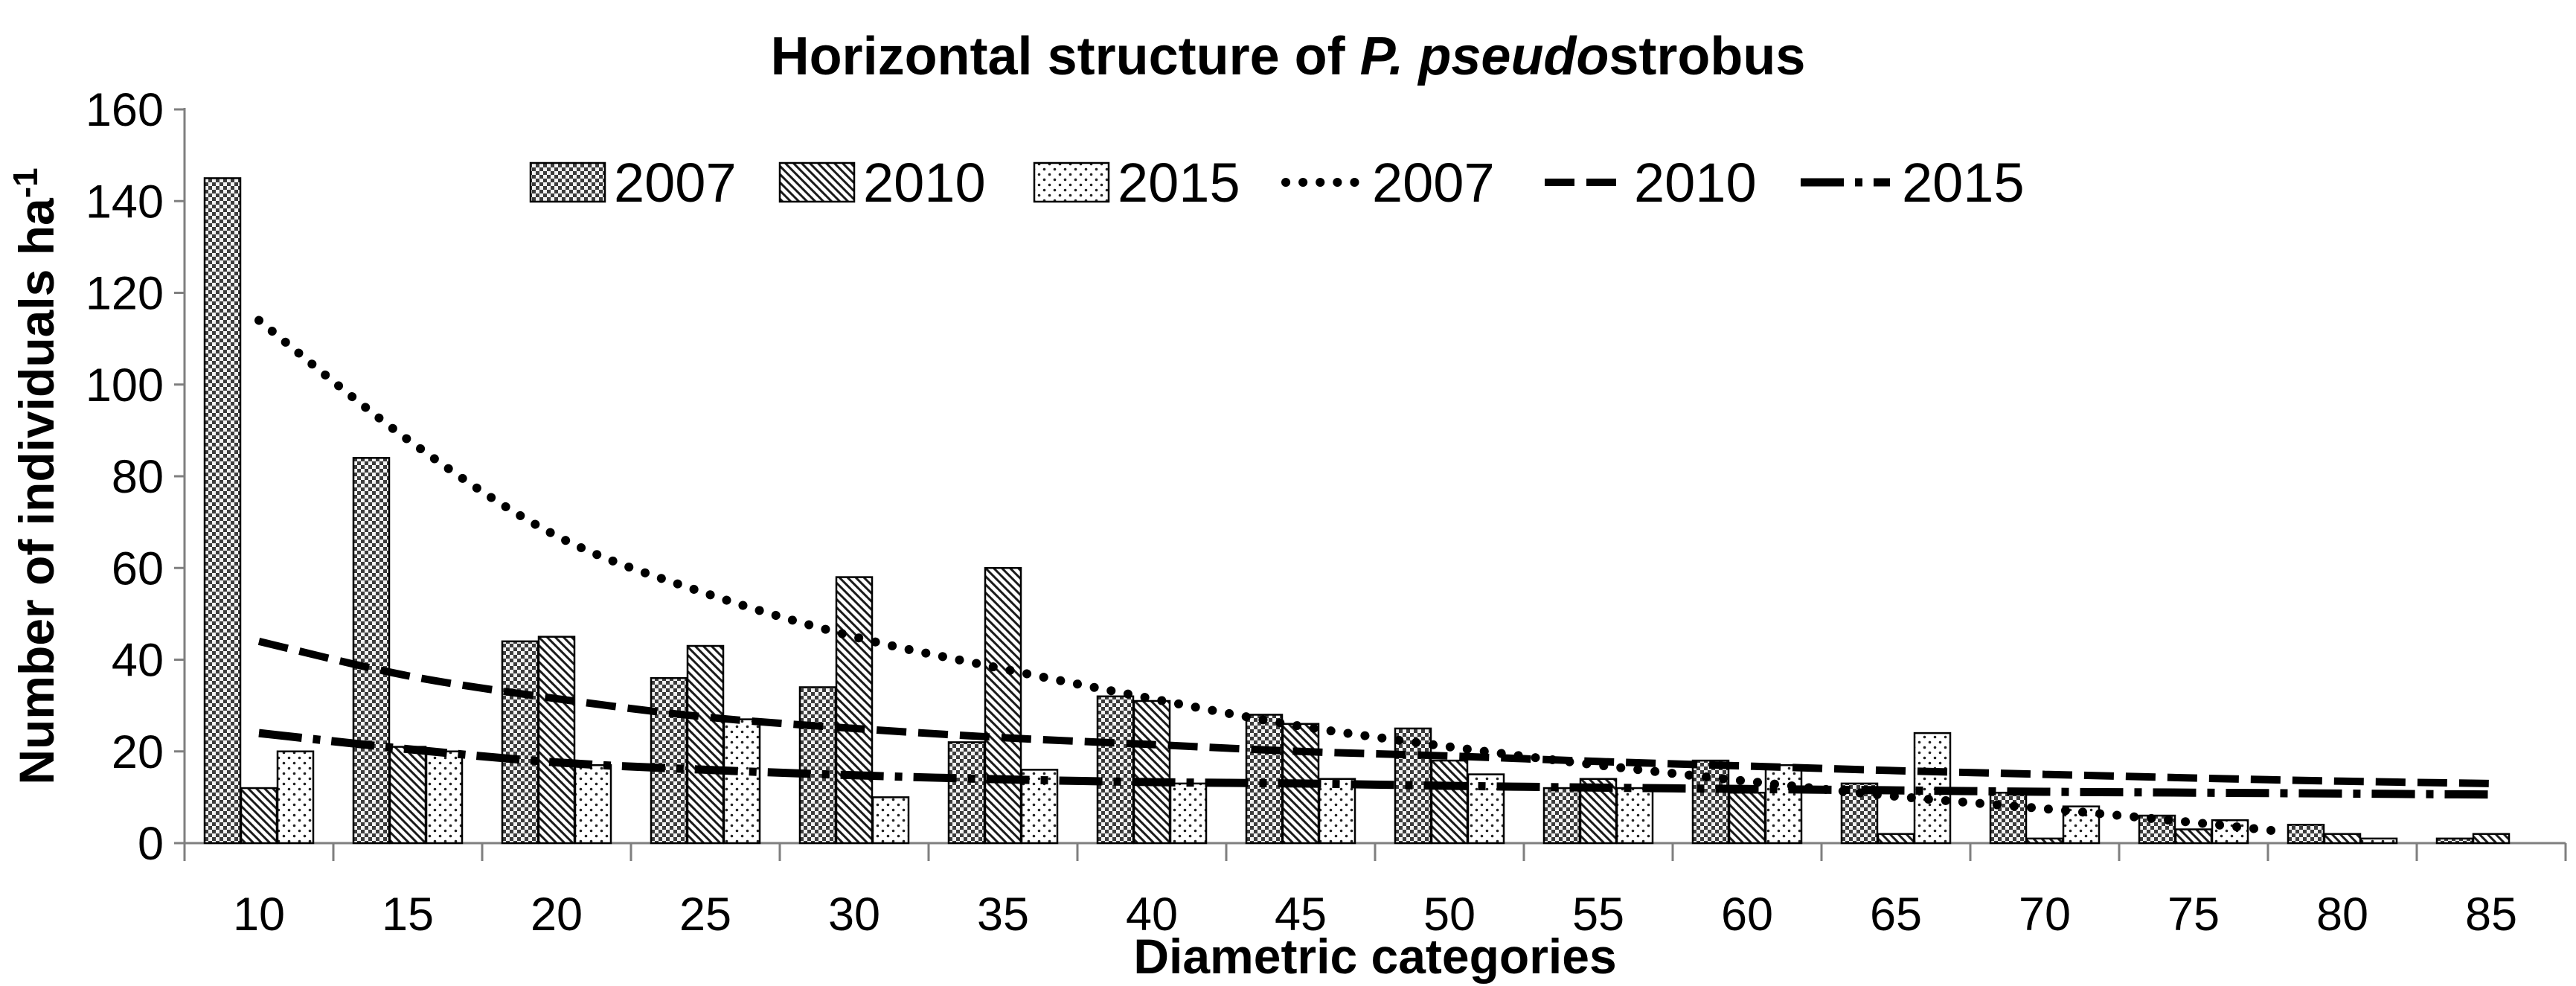 This screenshot has height=986, width=2576. What do you see at coordinates (125, 202) in the screenshot?
I see `y-tick-label: 140` at bounding box center [125, 202].